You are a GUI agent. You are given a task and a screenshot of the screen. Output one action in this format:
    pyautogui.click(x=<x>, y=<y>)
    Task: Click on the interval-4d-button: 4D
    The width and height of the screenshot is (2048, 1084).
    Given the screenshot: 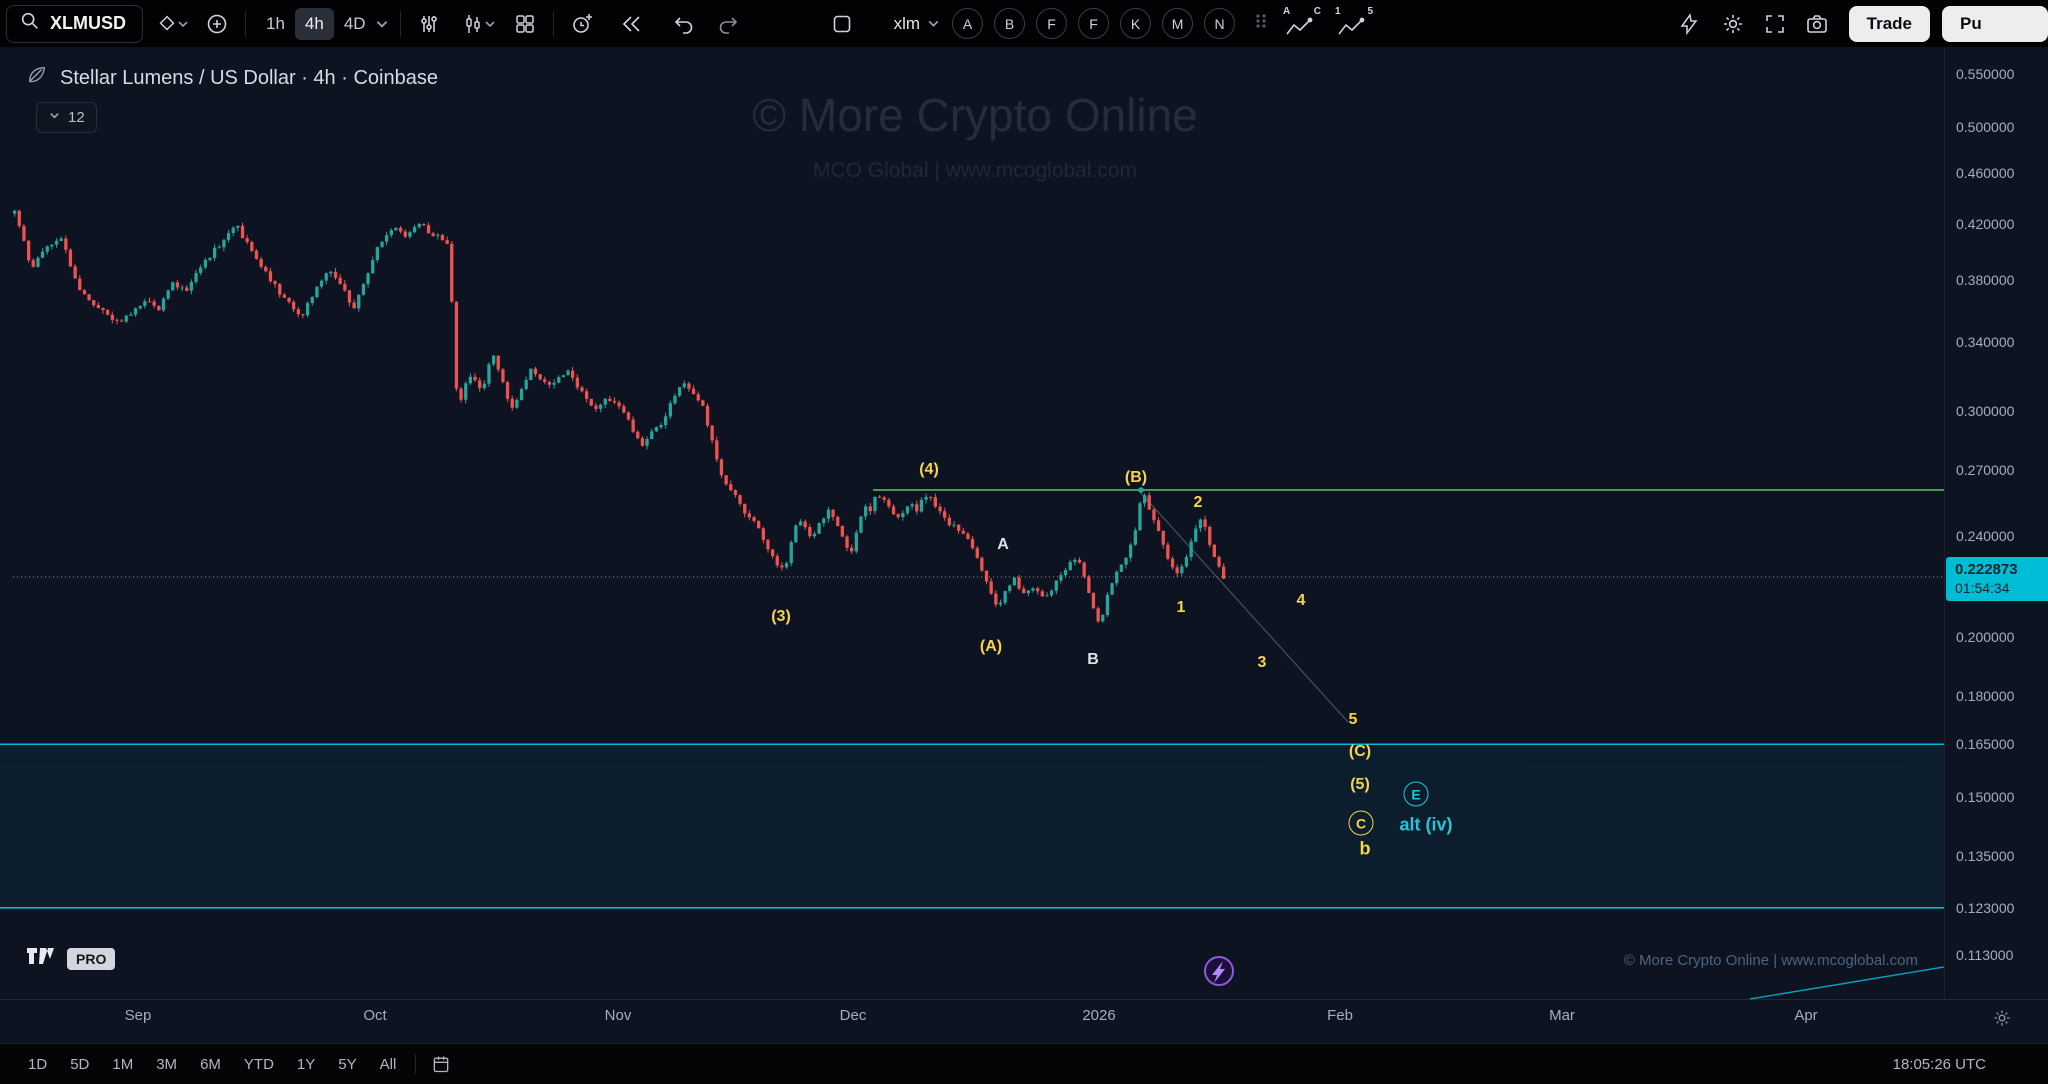 What is the action you would take?
    pyautogui.click(x=354, y=23)
    